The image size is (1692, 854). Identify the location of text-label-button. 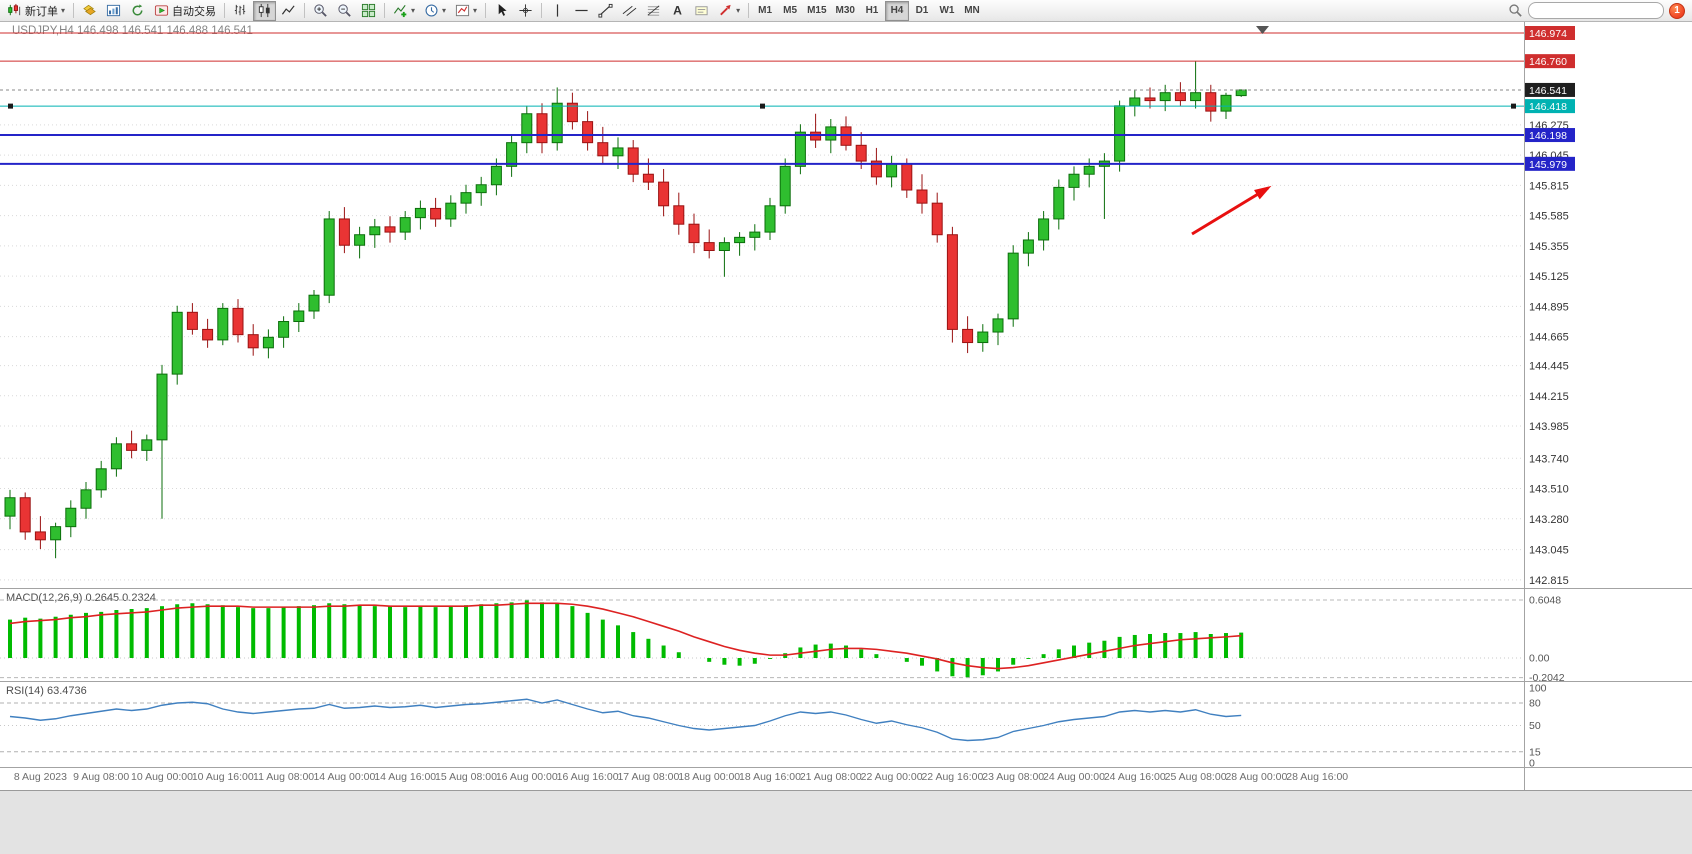
(701, 11).